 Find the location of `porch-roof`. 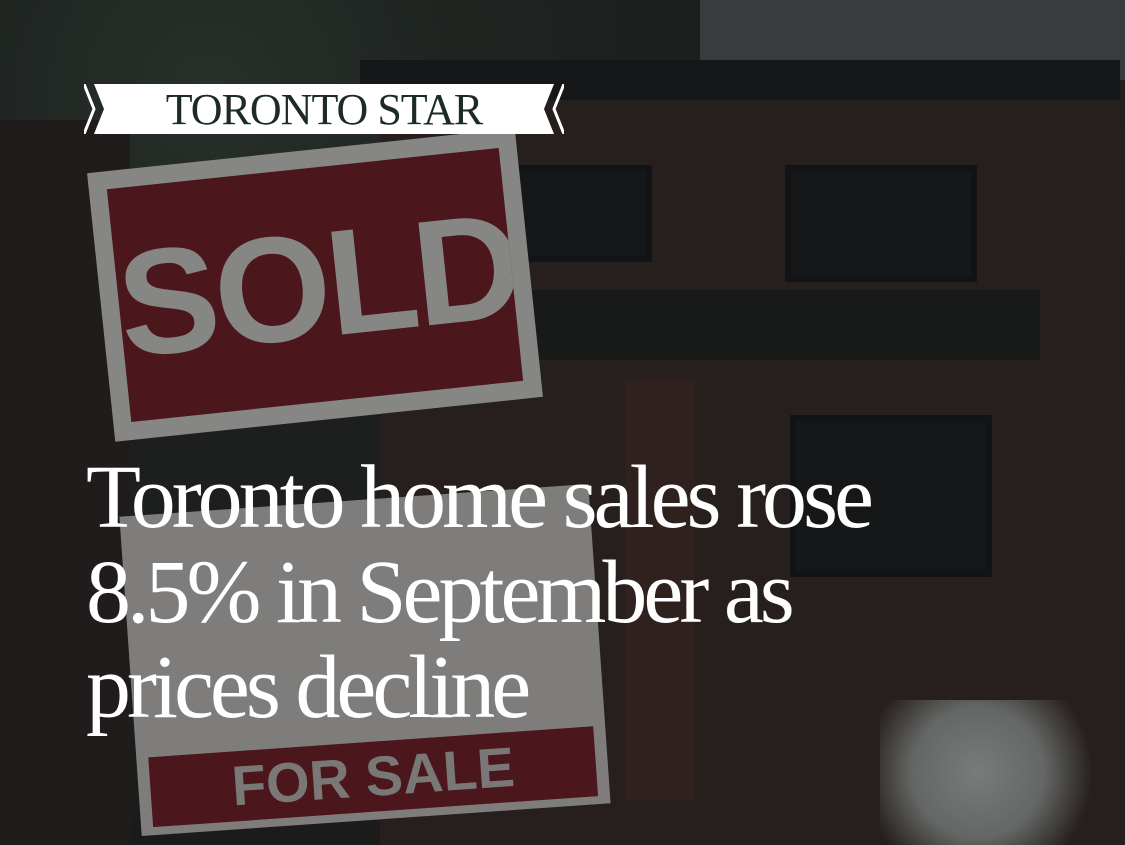

porch-roof is located at coordinates (780, 325).